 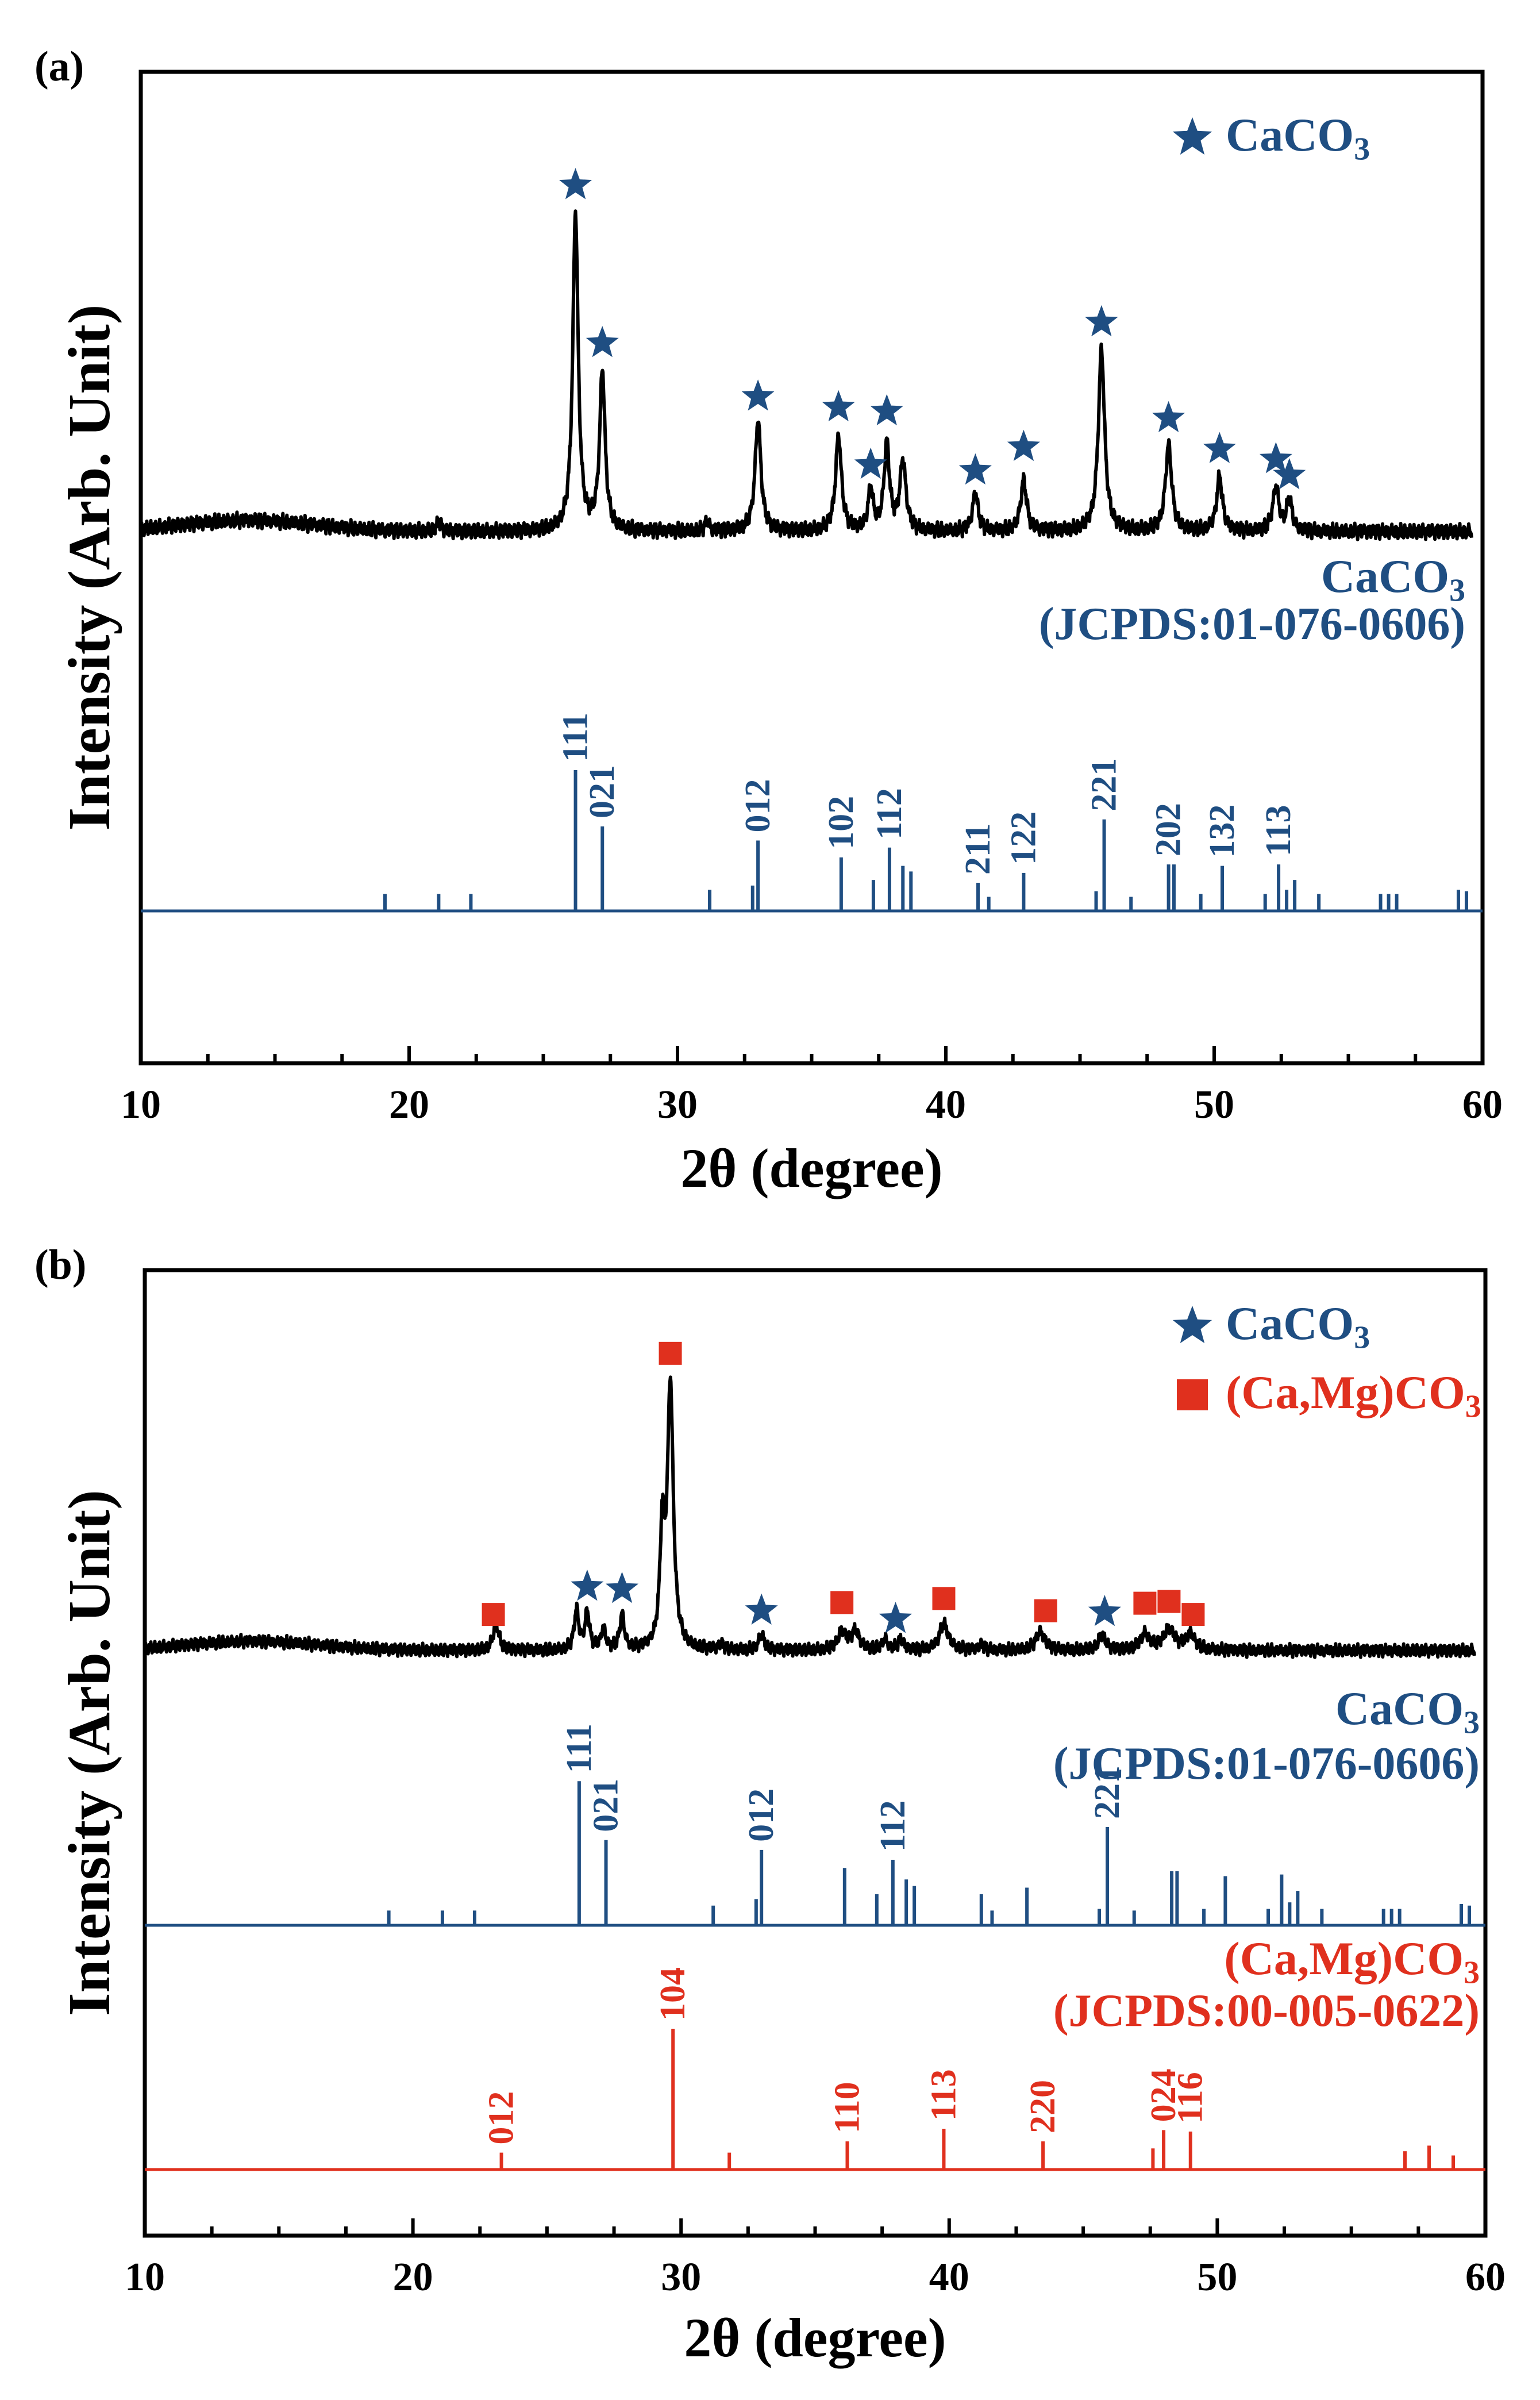 I want to click on miller-index-label: 110, so click(x=847, y=2107).